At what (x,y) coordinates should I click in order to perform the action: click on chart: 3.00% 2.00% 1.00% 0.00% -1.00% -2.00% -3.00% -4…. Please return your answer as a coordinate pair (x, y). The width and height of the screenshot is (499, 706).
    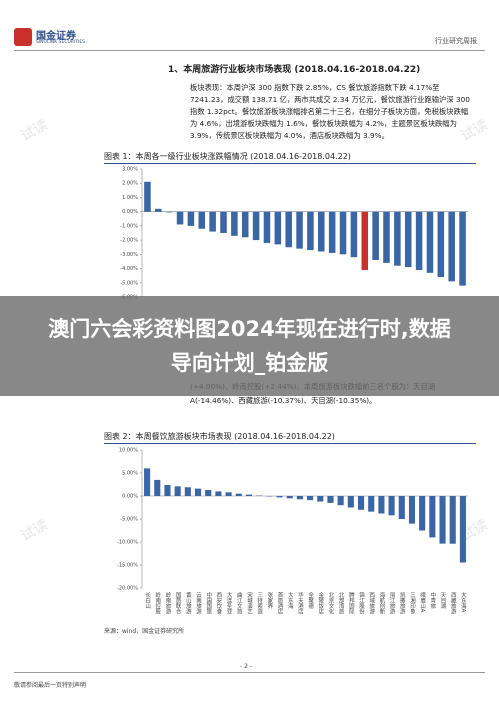
    Looking at the image, I should click on (294, 234).